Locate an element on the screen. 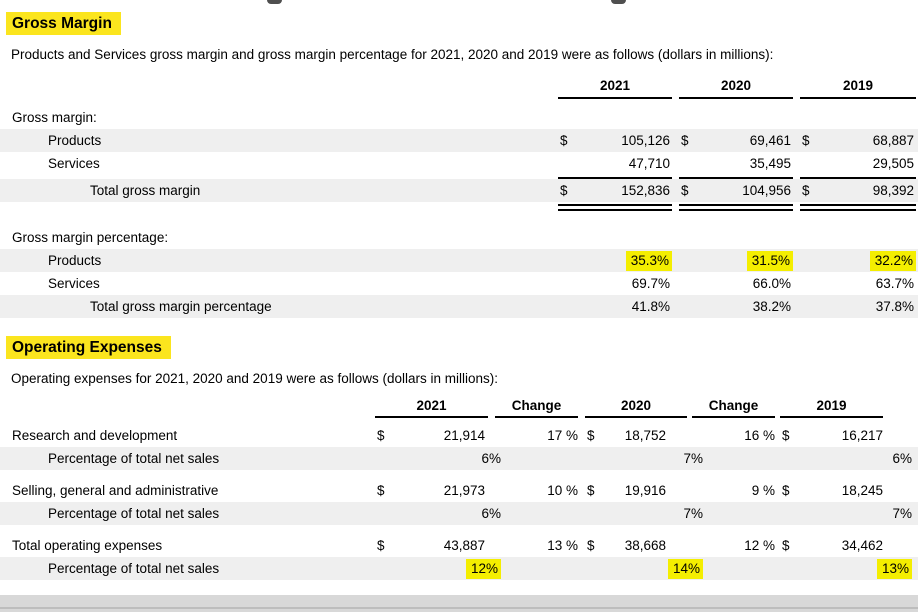 Image resolution: width=918 pixels, height=612 pixels. table-row: Percentage of total net sales 6% 7% 6% is located at coordinates (459, 458).